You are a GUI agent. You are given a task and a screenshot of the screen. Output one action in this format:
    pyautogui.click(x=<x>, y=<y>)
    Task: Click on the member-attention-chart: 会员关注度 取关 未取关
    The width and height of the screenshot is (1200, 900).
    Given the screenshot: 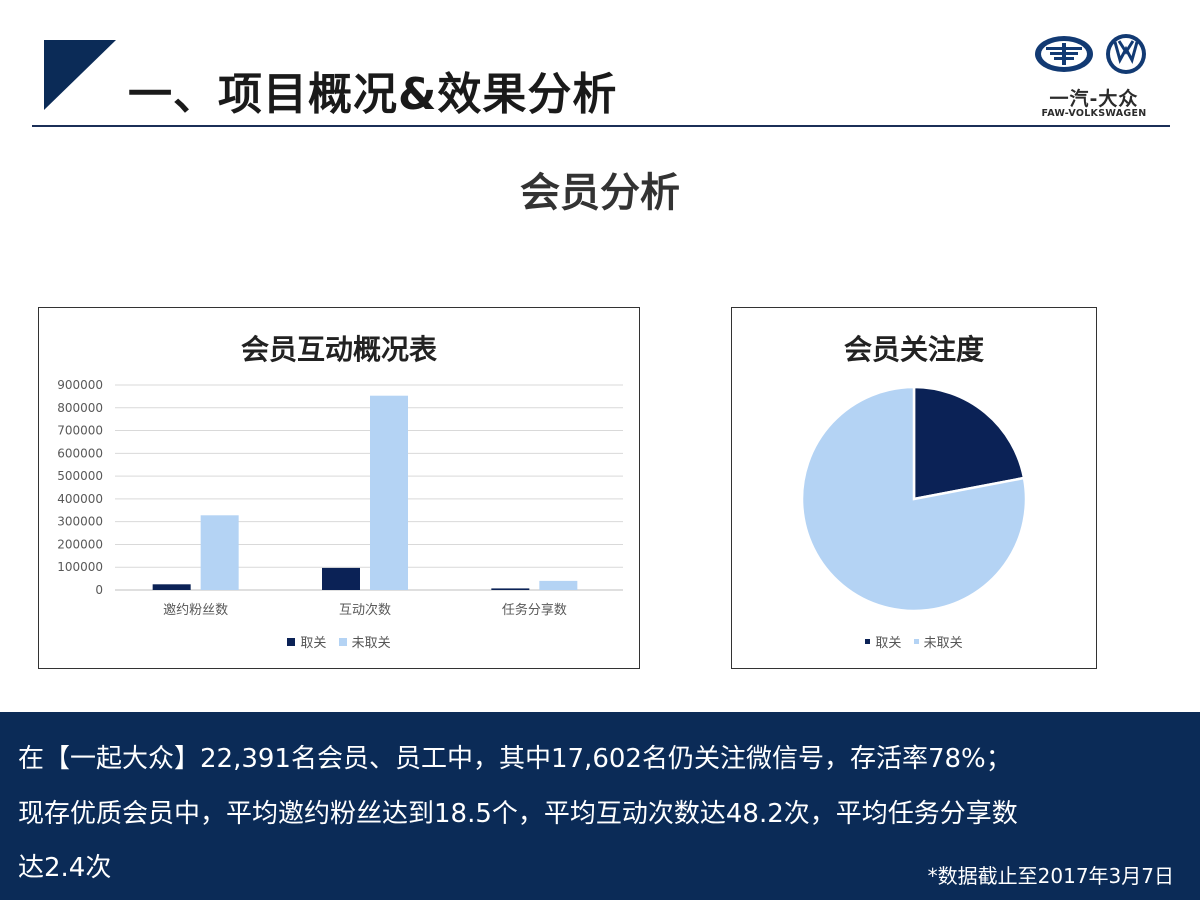 What is the action you would take?
    pyautogui.click(x=914, y=488)
    